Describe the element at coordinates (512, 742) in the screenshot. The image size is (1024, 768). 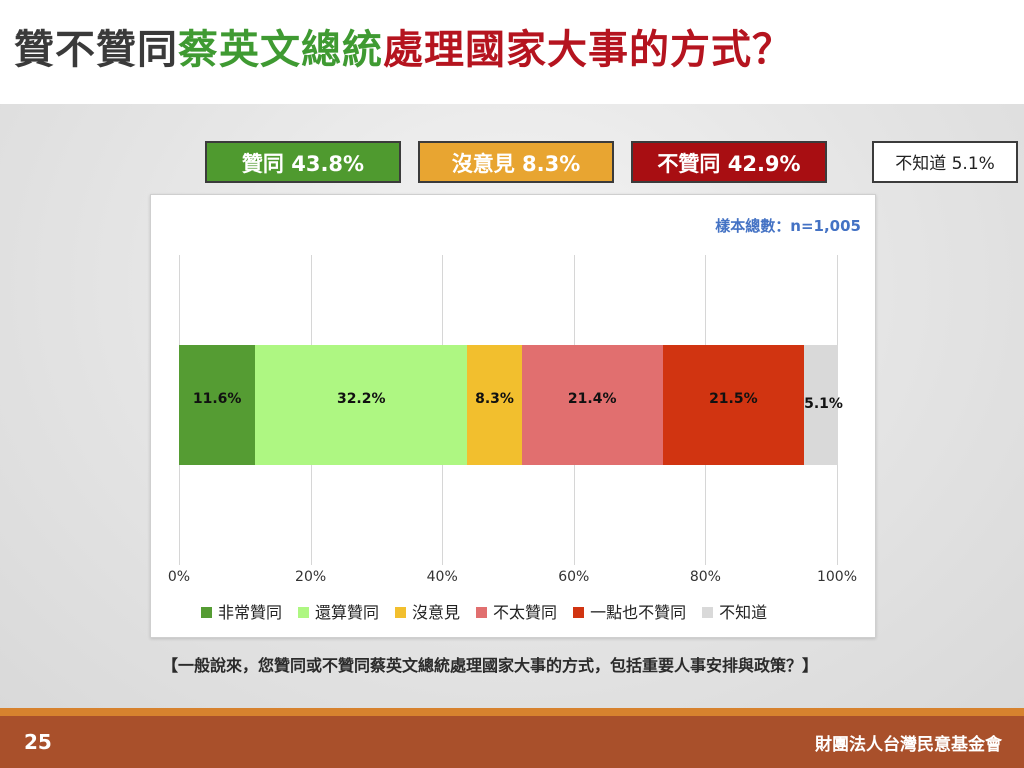
I see `footer-bar: 25 財團法人台灣民意基金會` at that location.